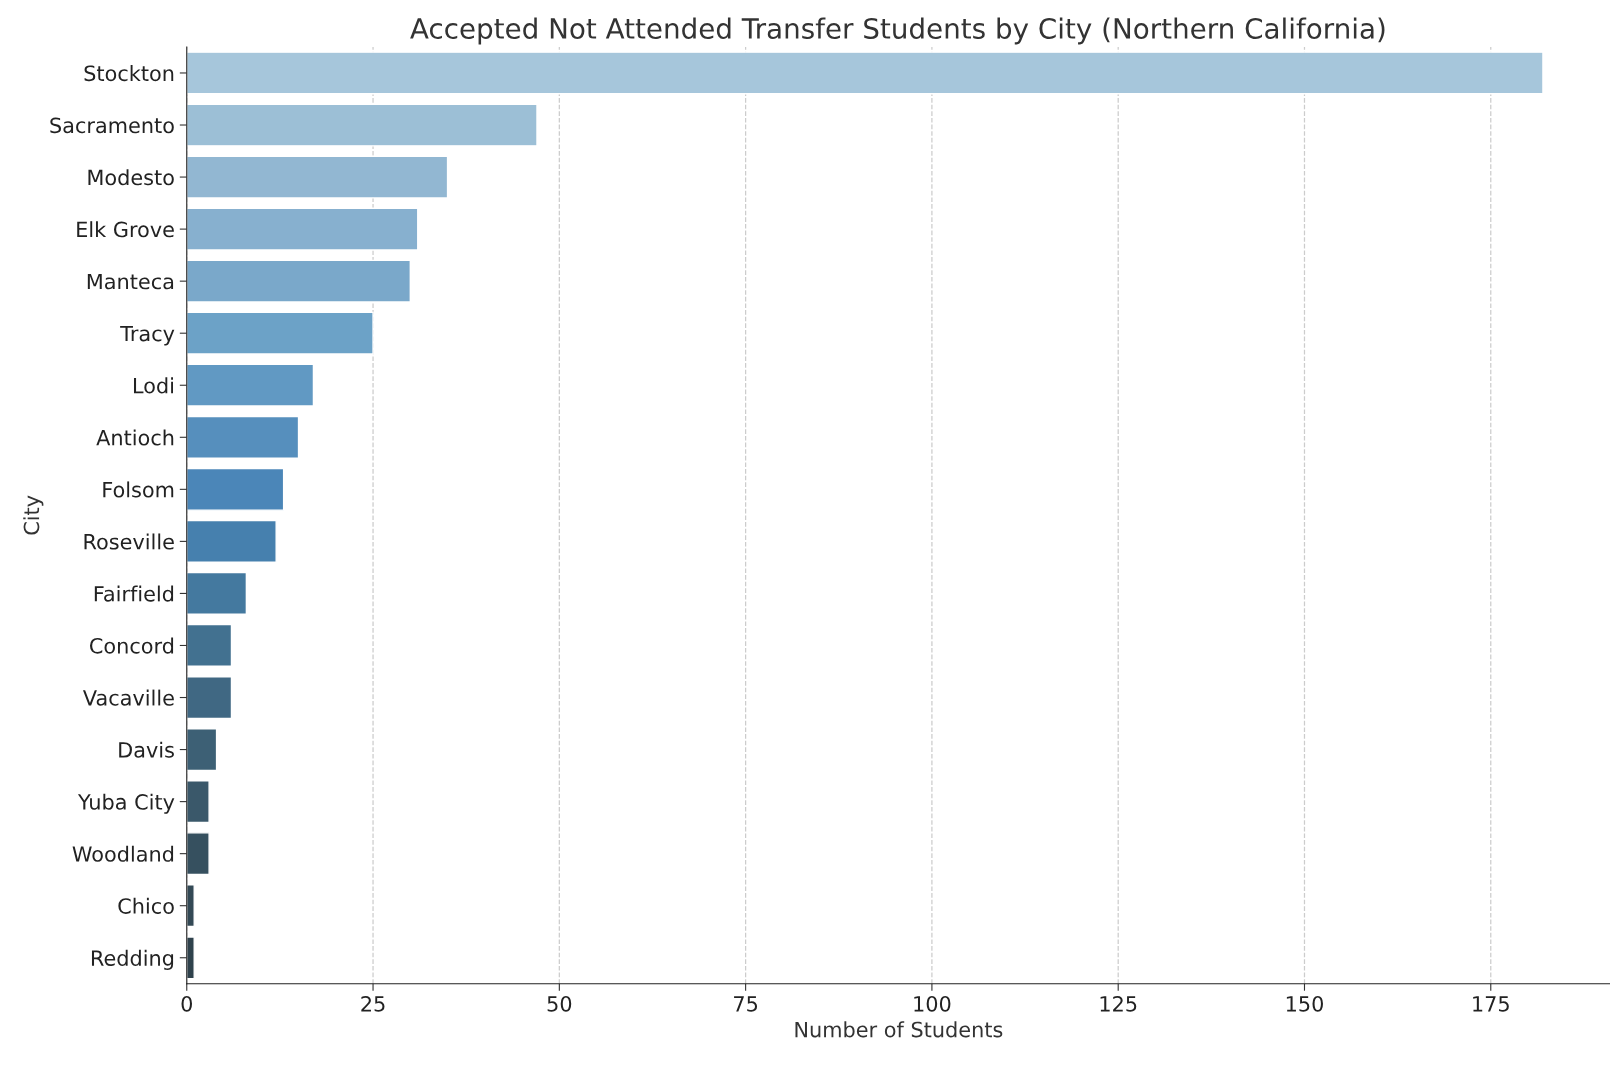 This screenshot has height=1067, width=1610. I want to click on x-tick-label: 50, so click(559, 1003).